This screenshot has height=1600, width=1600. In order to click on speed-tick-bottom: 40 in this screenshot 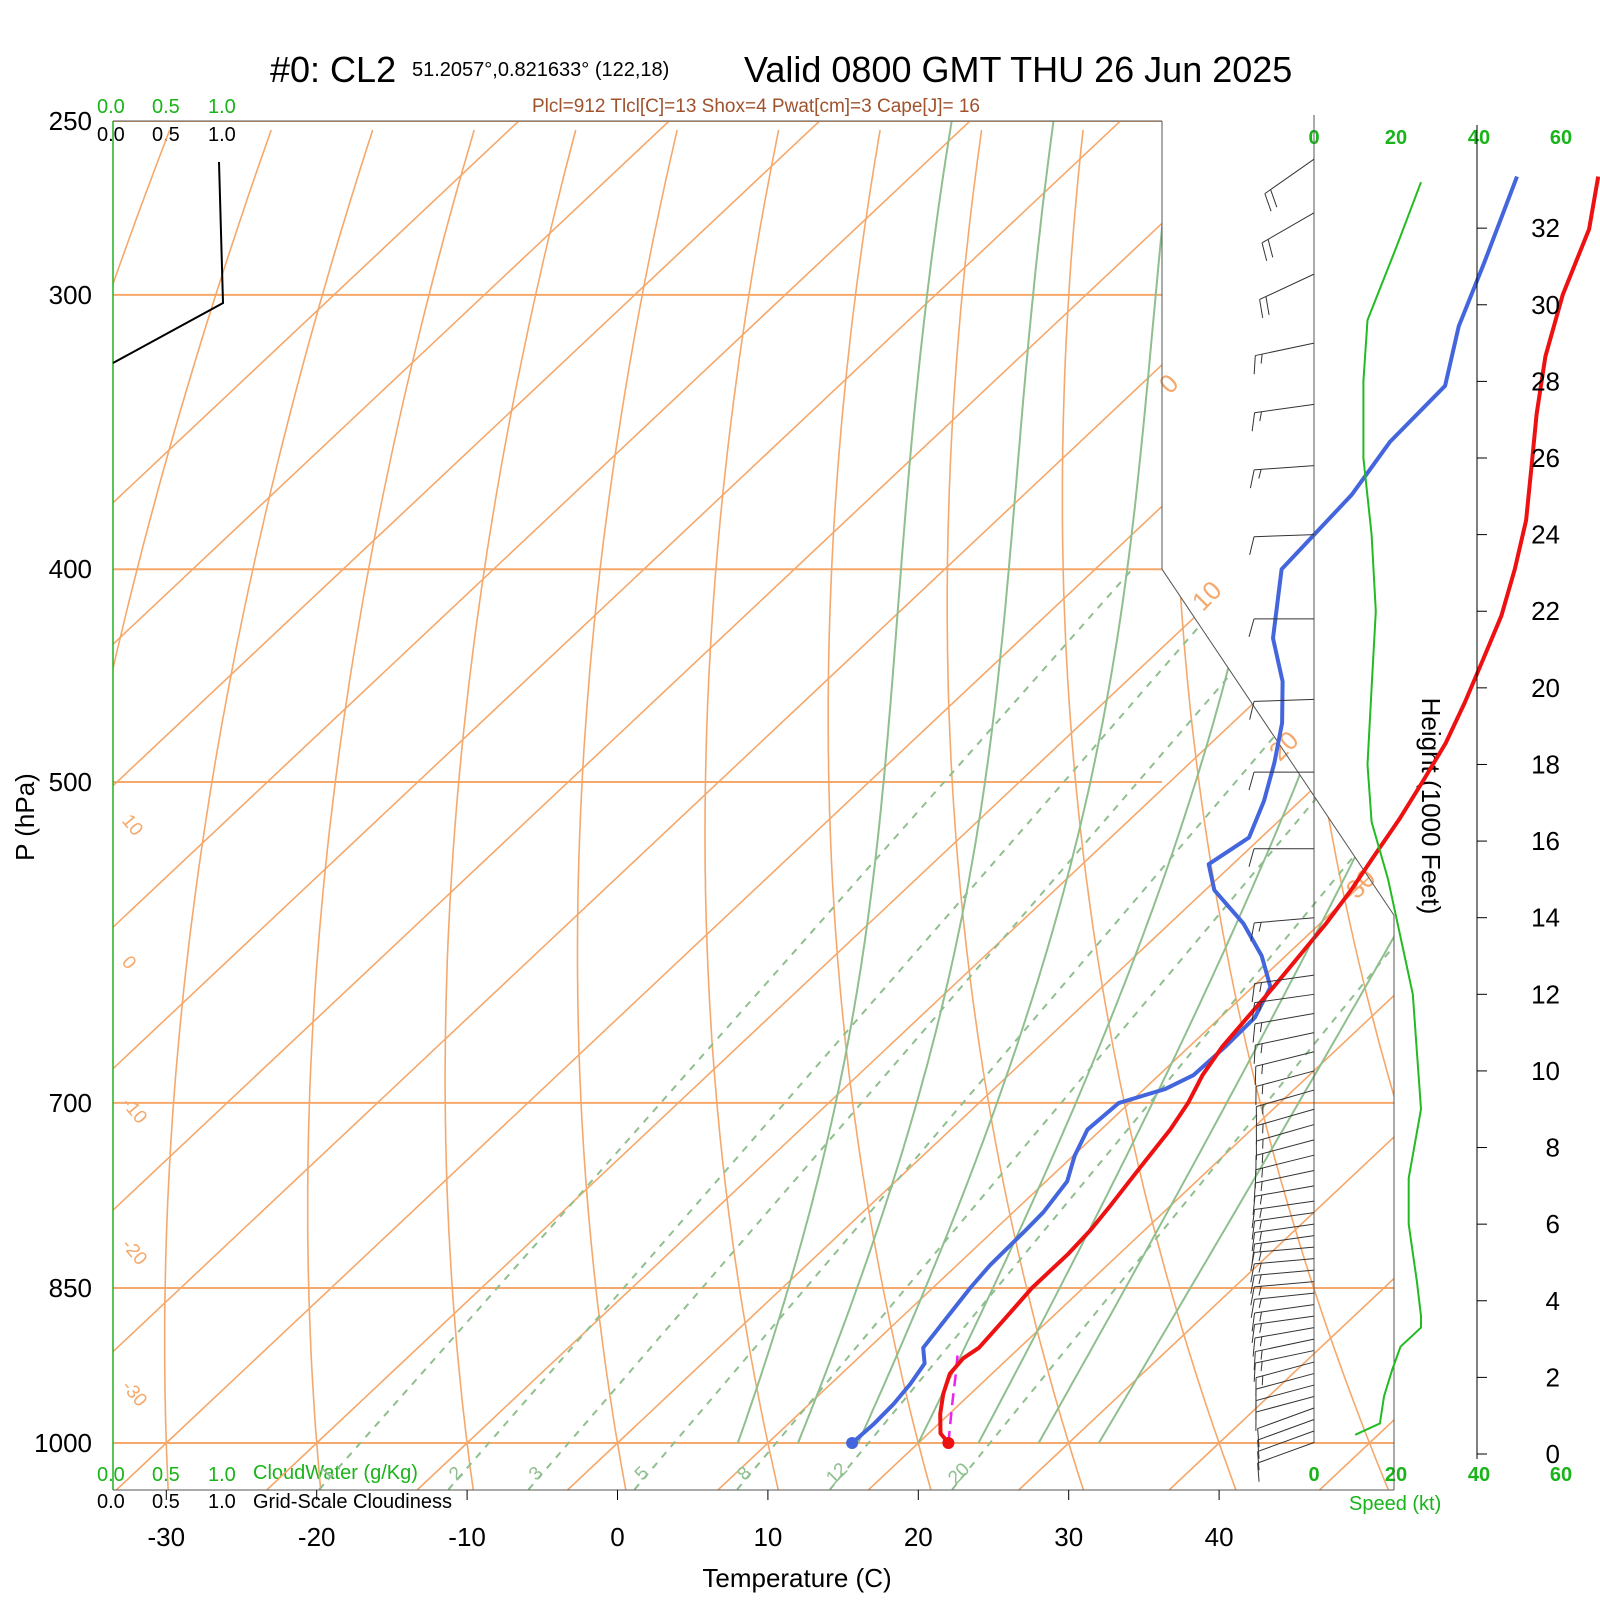, I will do `click(1479, 1475)`.